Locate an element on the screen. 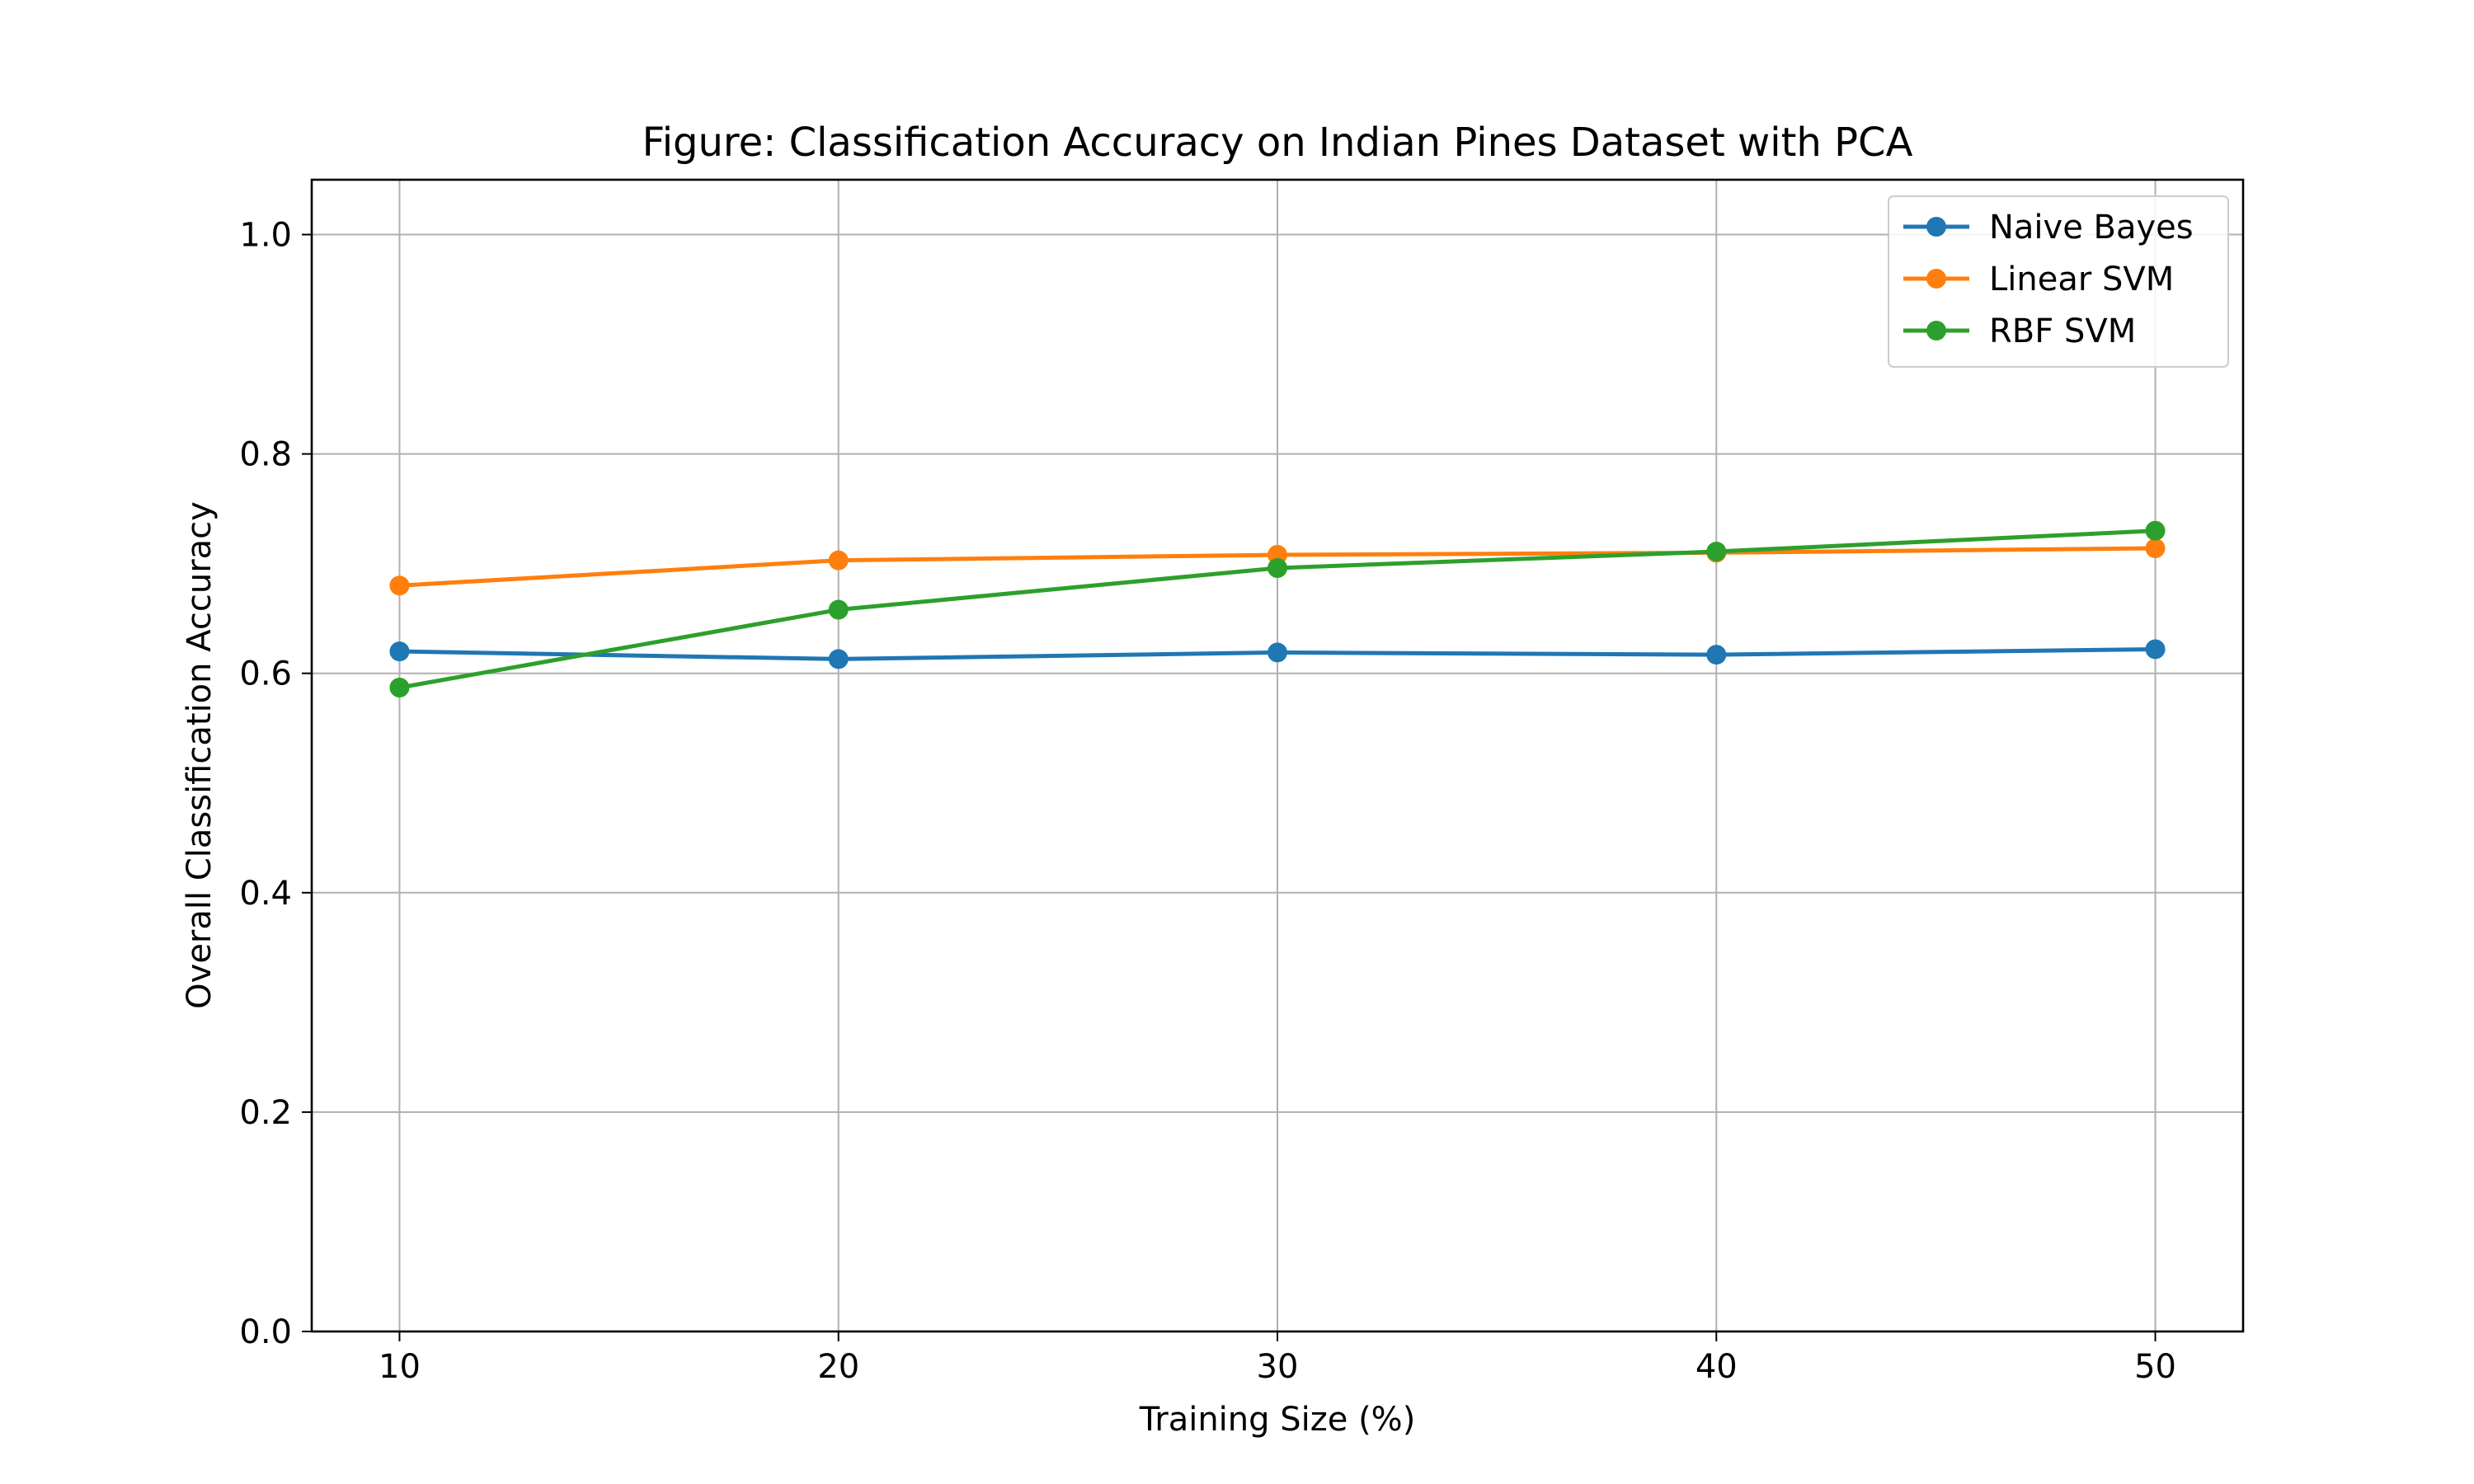  x-tick-label: 30 is located at coordinates (1278, 1367).